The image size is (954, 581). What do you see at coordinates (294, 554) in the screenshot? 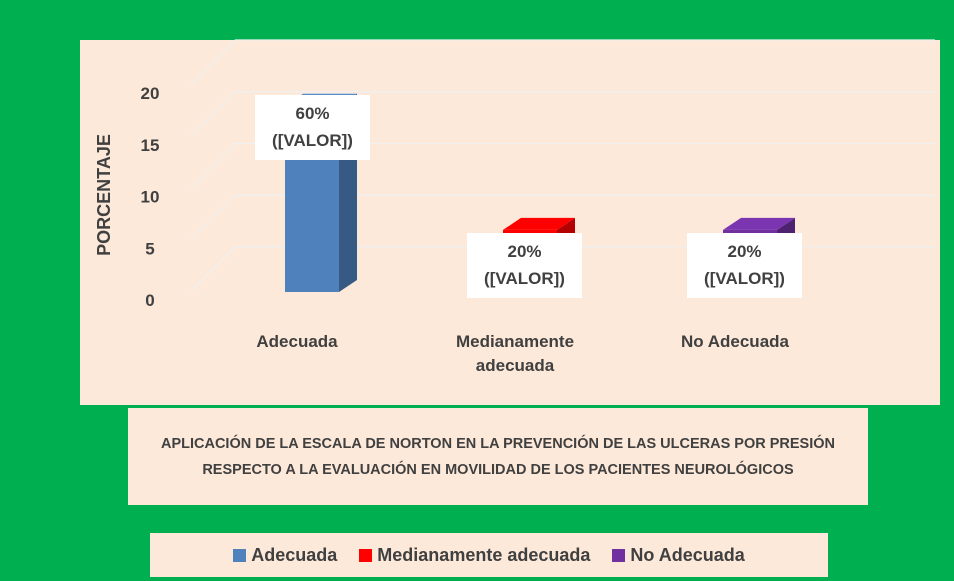
I see `legend-label: Adecuada` at bounding box center [294, 554].